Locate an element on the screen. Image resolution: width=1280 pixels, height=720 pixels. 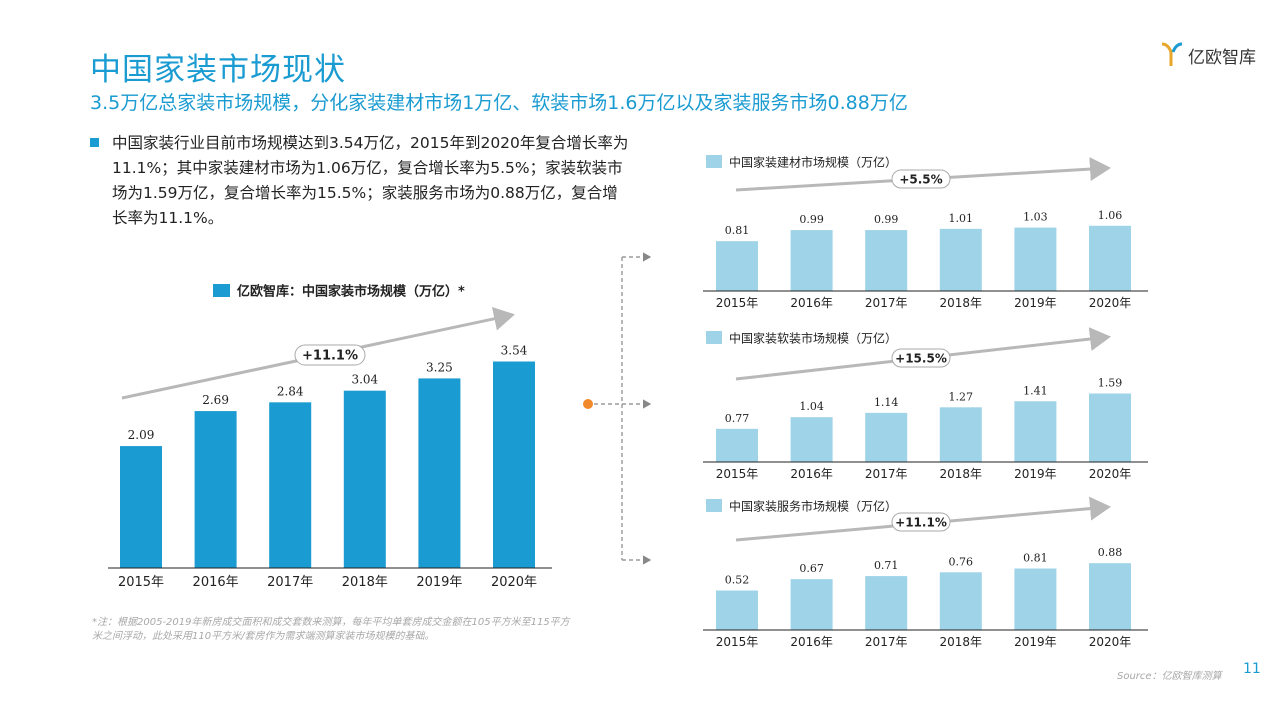
data-label: 1.27 is located at coordinates (961, 396).